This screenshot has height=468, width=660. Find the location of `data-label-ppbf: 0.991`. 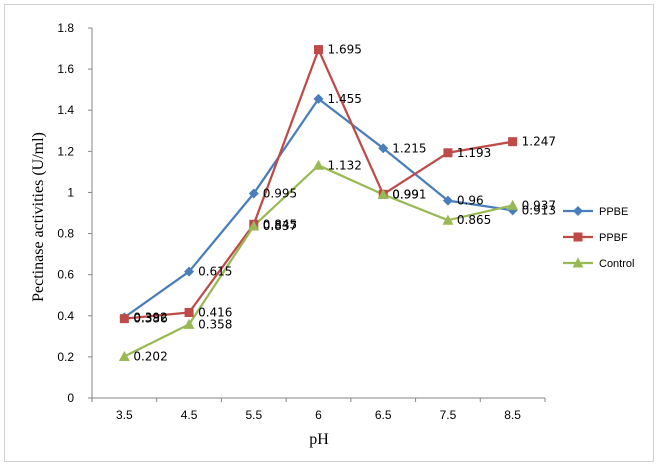

data-label-ppbf: 0.991 is located at coordinates (409, 194).